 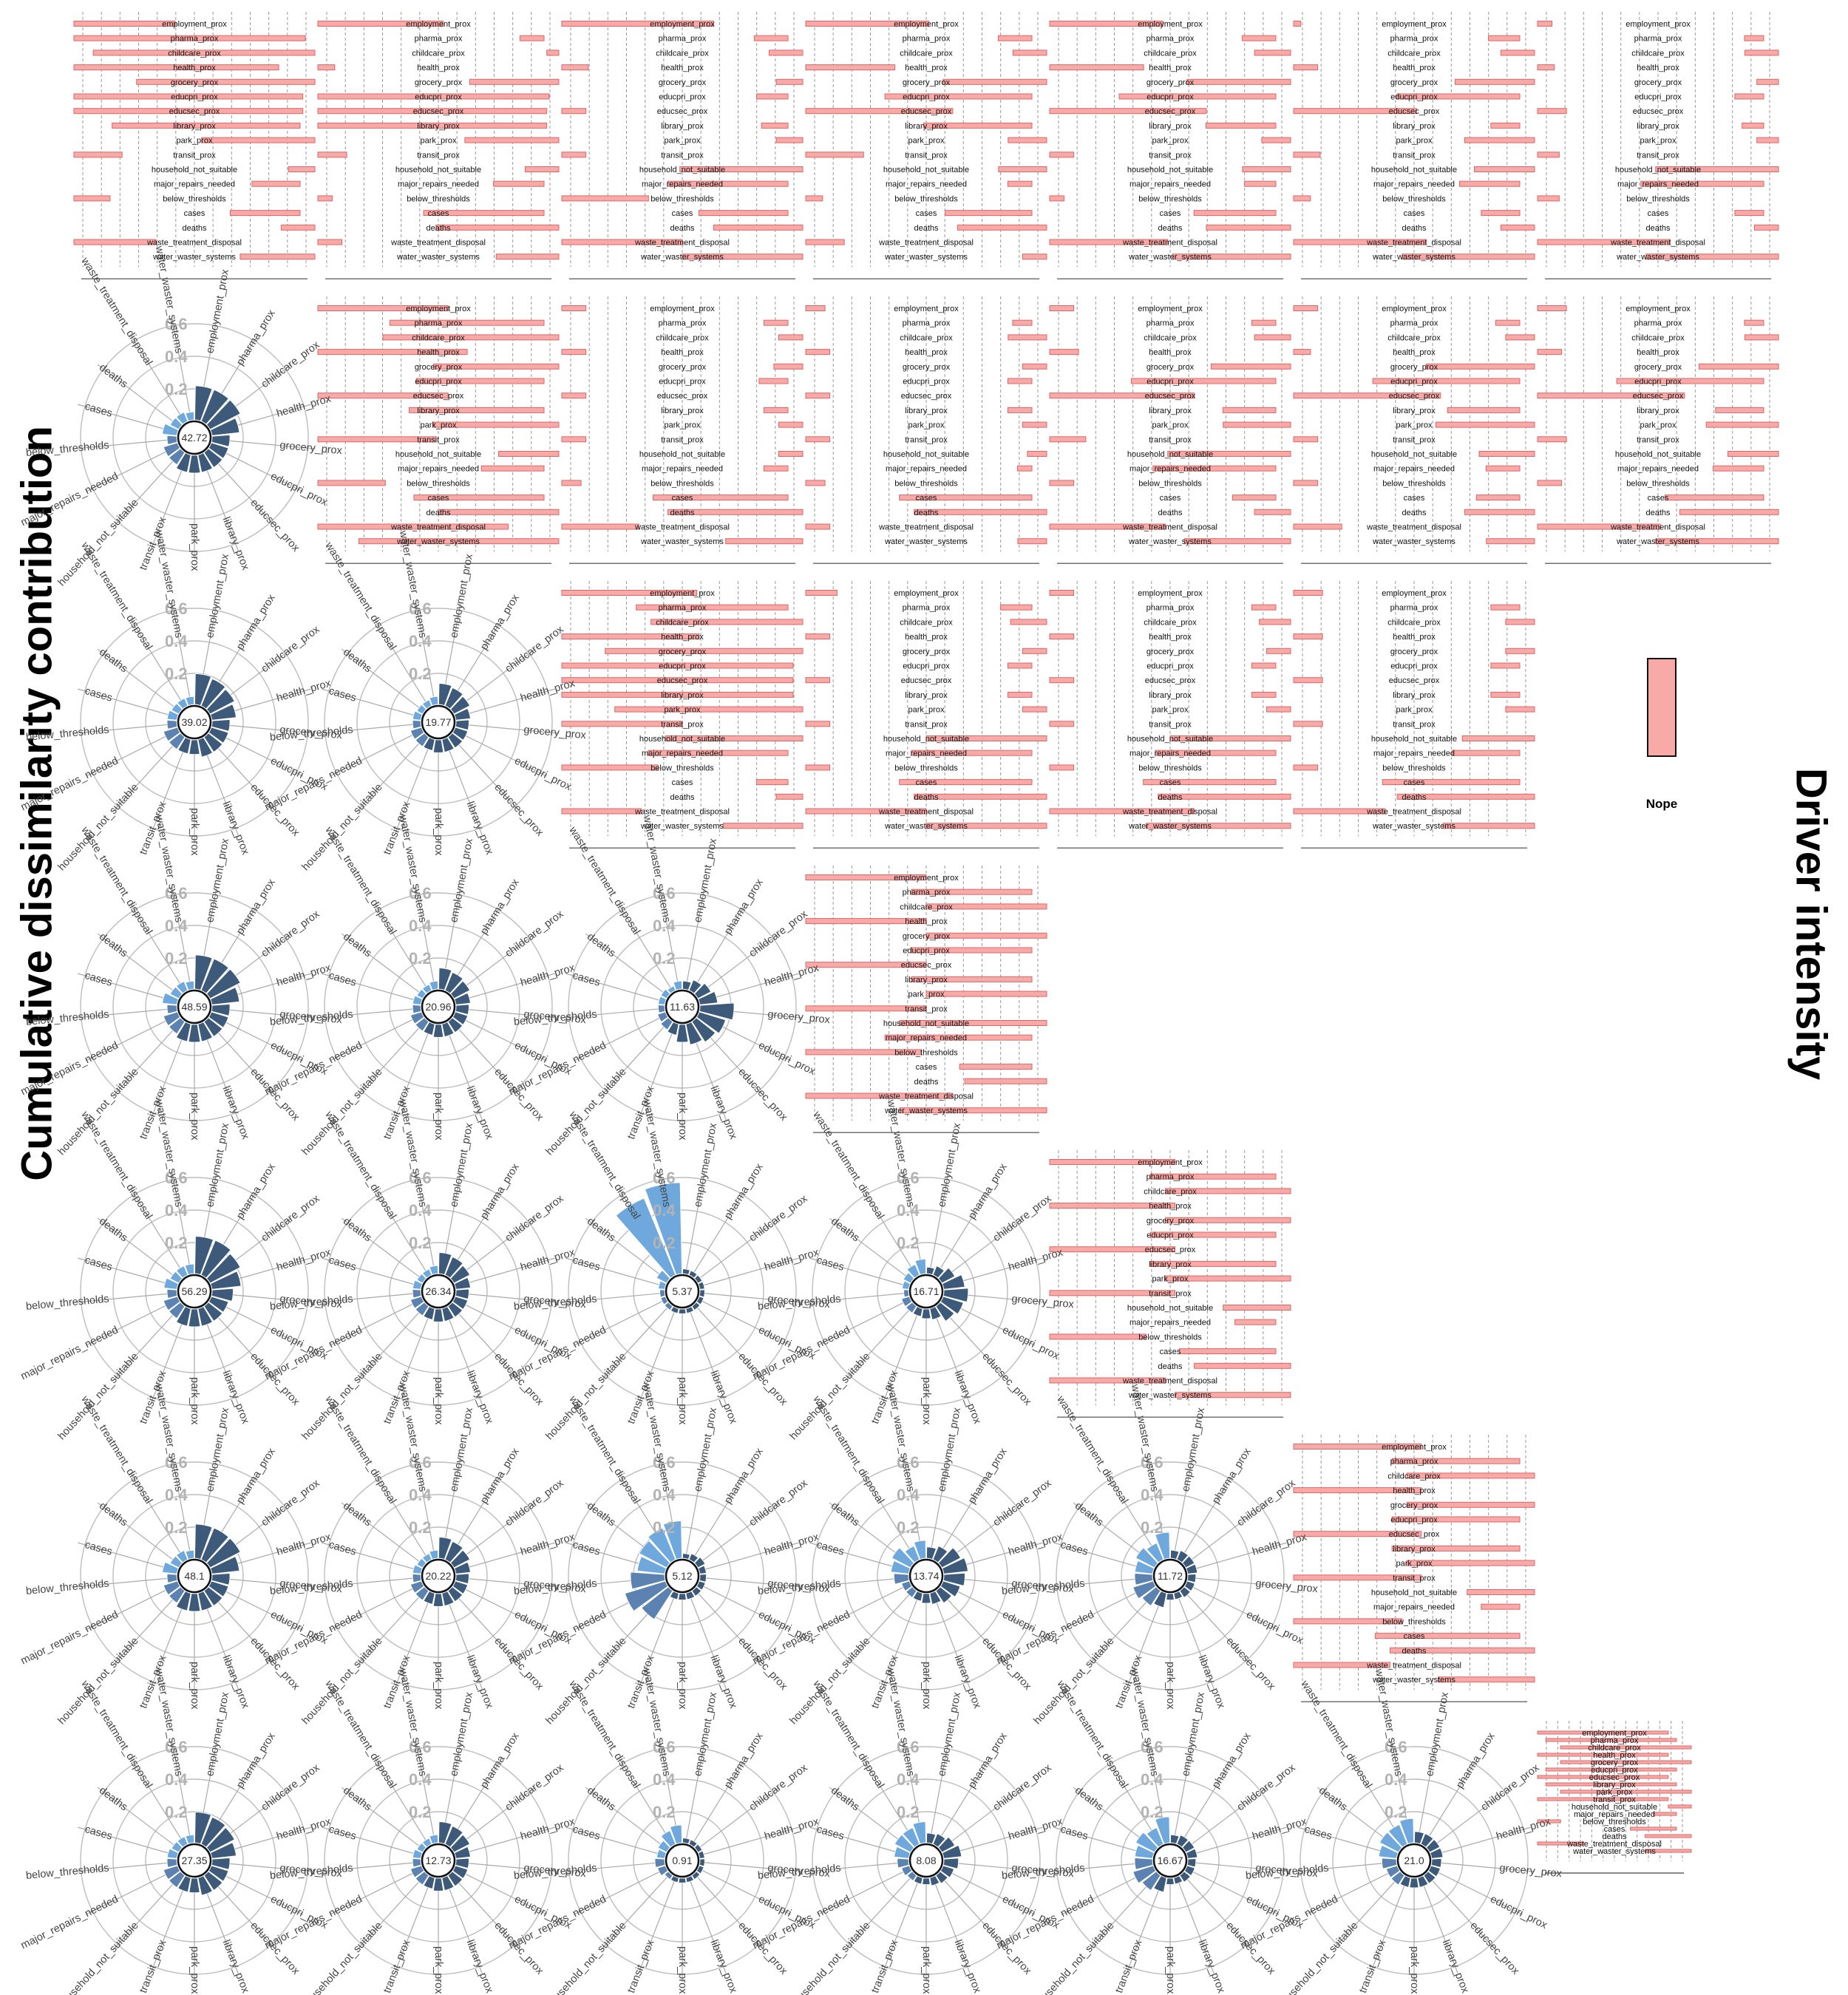 What do you see at coordinates (1614, 1770) in the screenshot?
I see `bar-label-educpri-prox: educpri_prox` at bounding box center [1614, 1770].